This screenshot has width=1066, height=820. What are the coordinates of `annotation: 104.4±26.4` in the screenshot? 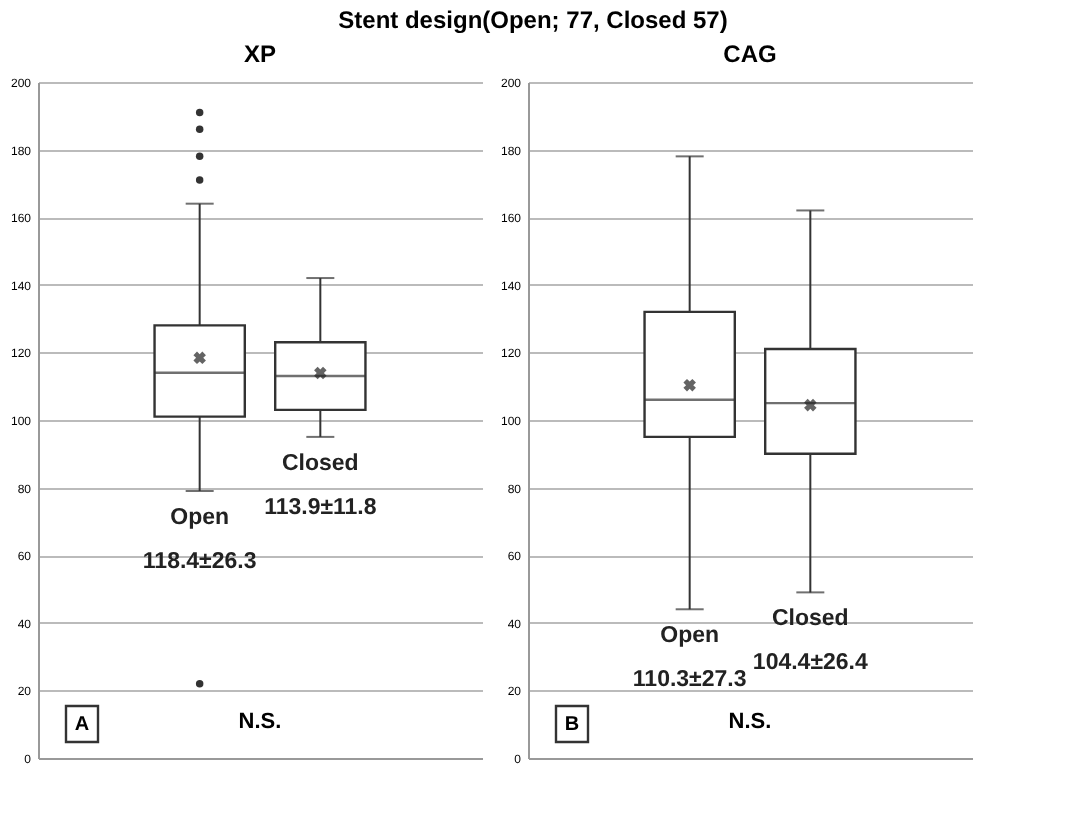 It's located at (810, 663).